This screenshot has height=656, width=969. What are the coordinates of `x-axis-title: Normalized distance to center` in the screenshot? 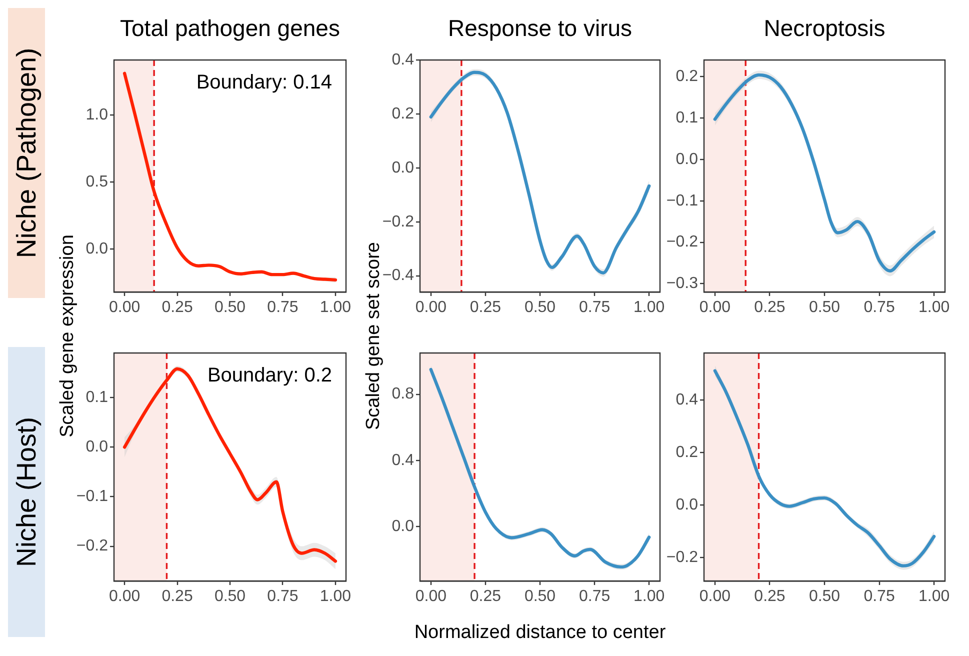 It's located at (540, 633).